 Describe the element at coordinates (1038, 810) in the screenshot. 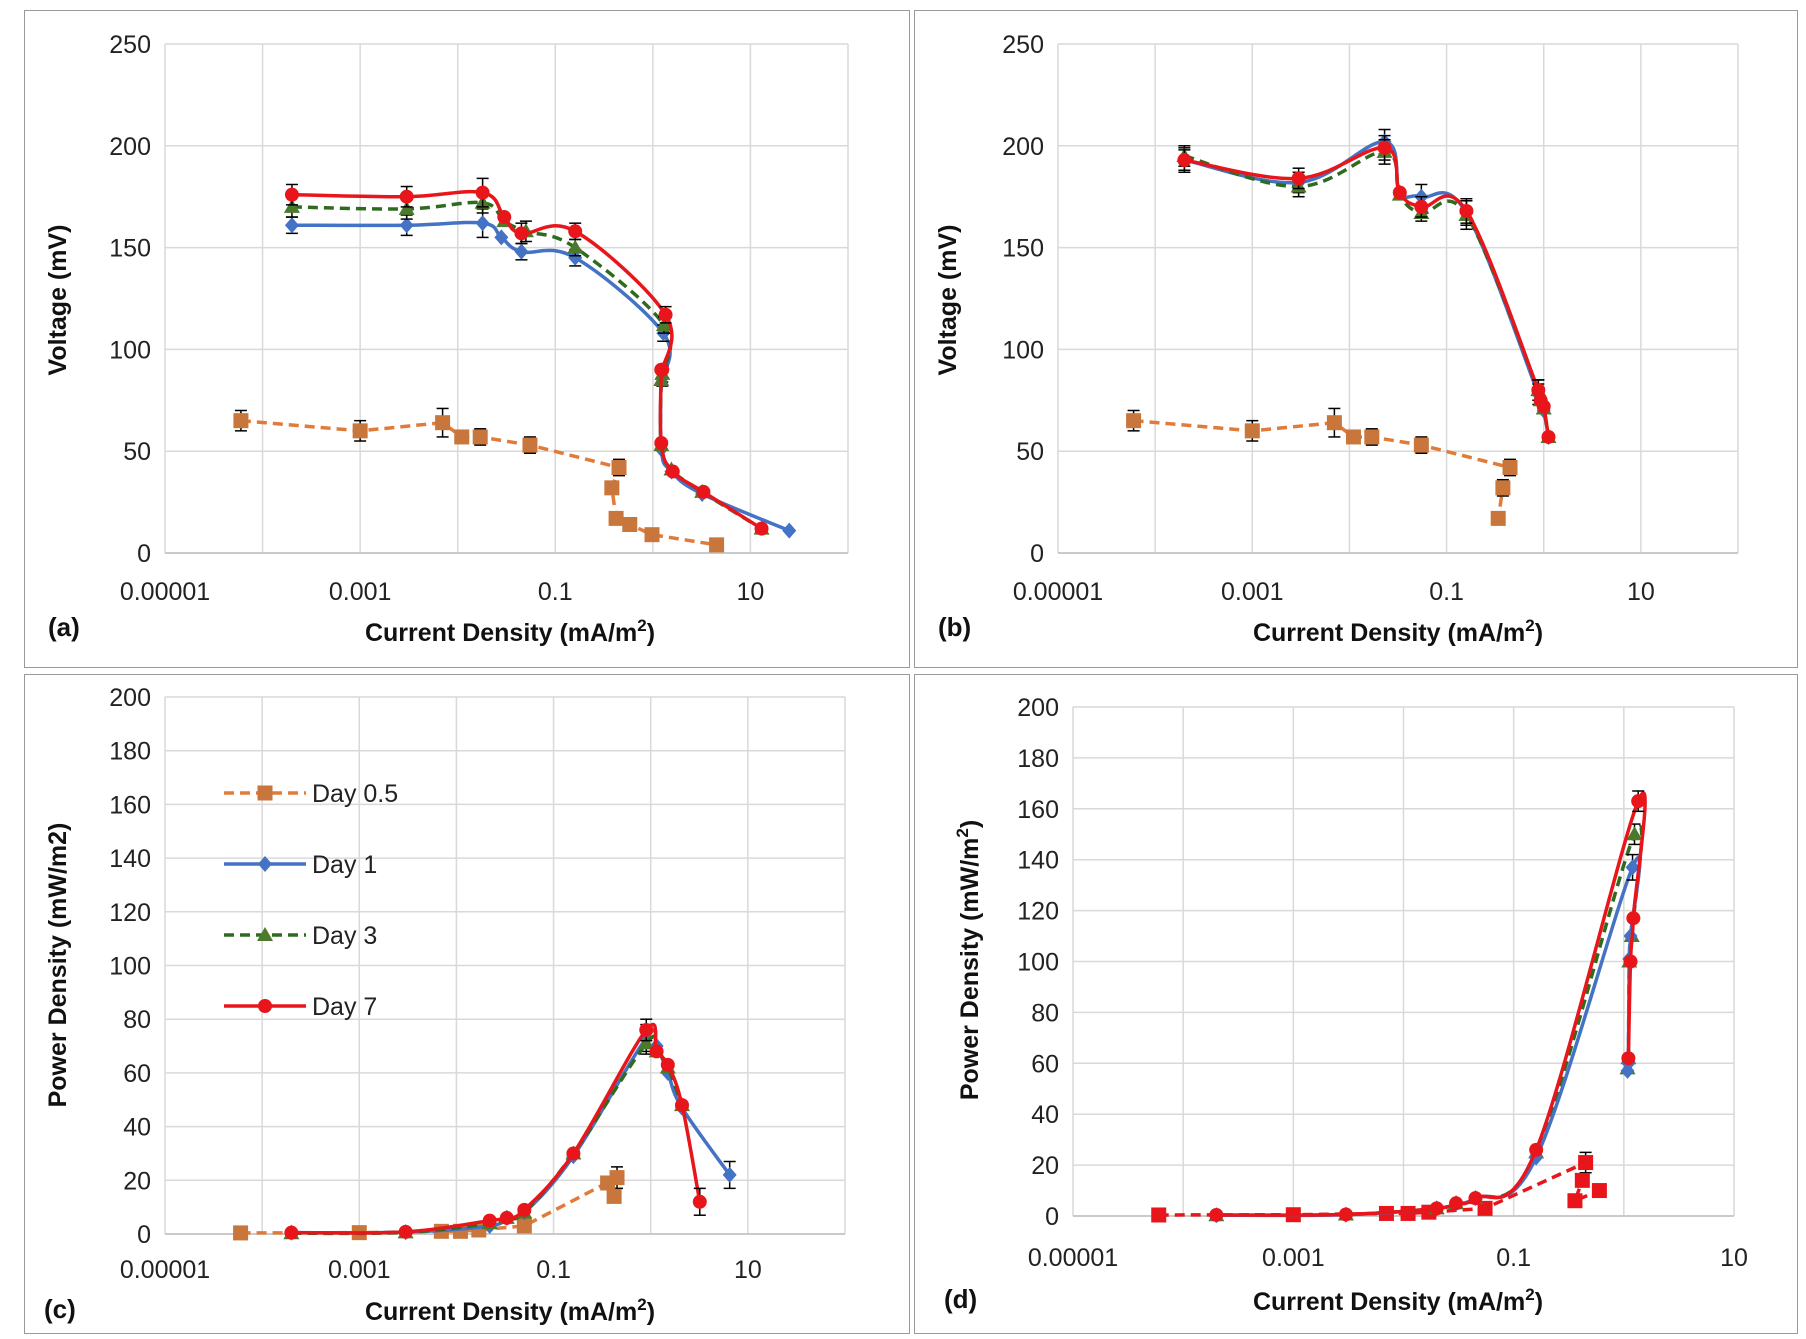

I see `y-tick-label: 160` at that location.